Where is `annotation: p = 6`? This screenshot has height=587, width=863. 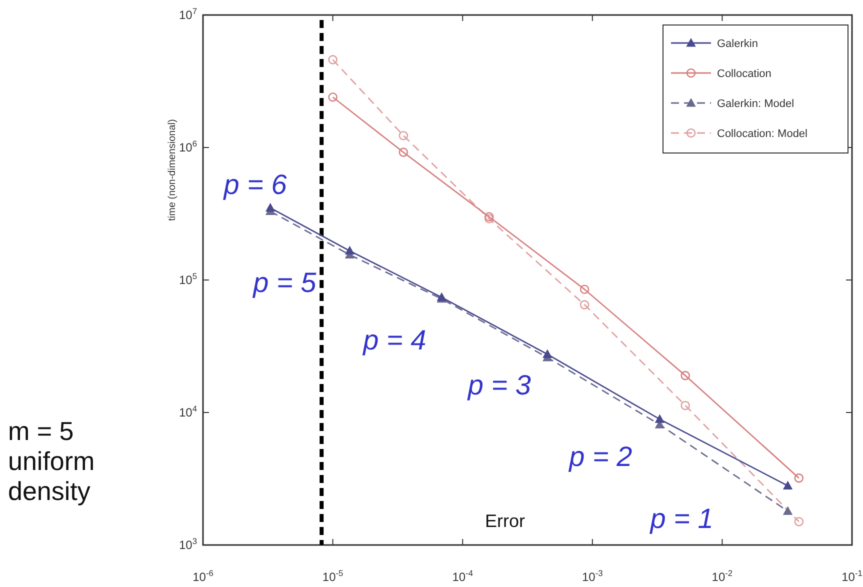
annotation: p = 6 is located at coordinates (255, 184).